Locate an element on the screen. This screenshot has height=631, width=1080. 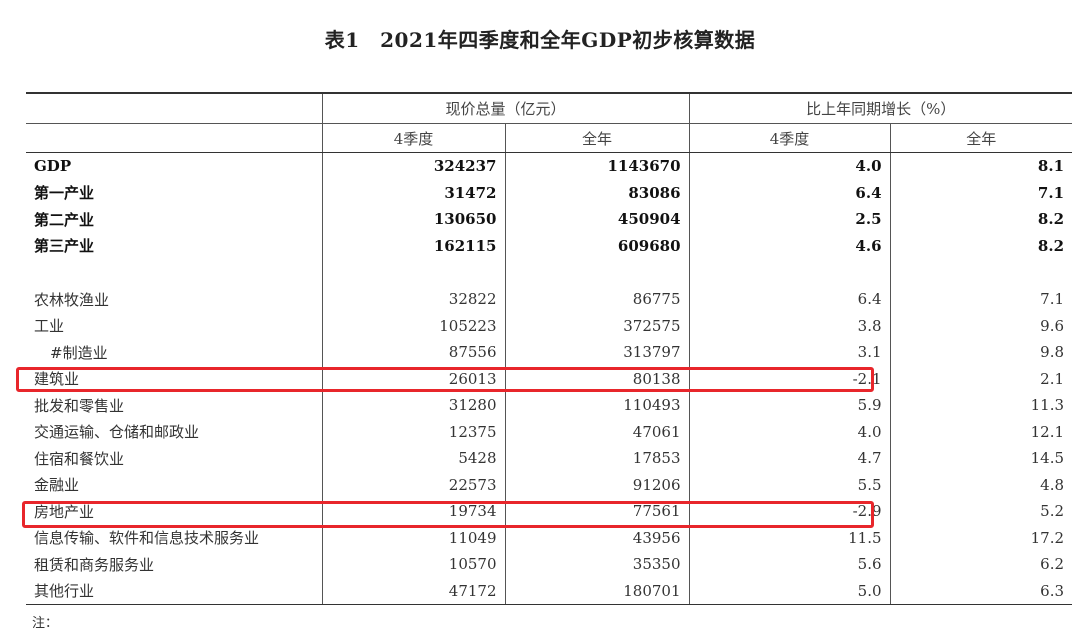
header-sub-year-total: 全年 is located at coordinates (597, 138).